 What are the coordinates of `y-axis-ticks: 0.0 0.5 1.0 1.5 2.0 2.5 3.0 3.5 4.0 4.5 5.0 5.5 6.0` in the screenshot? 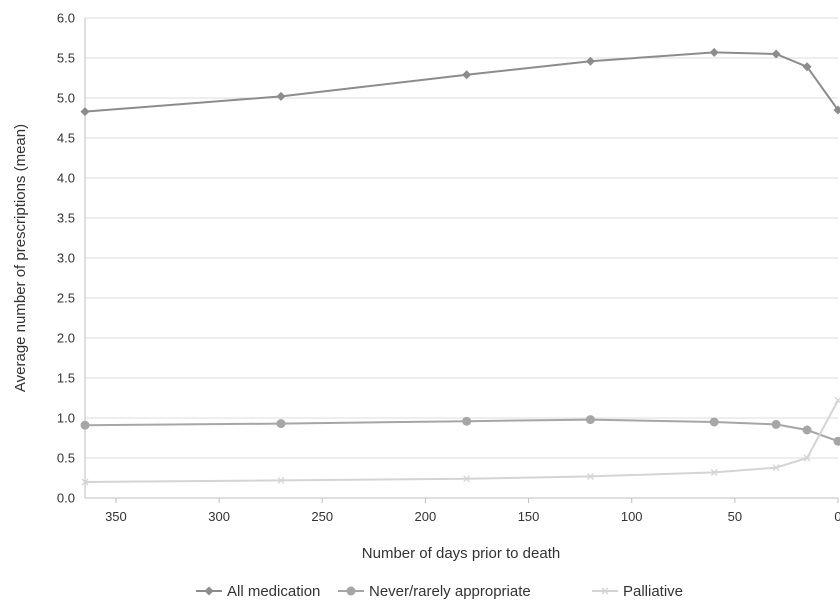 It's located at (66, 258).